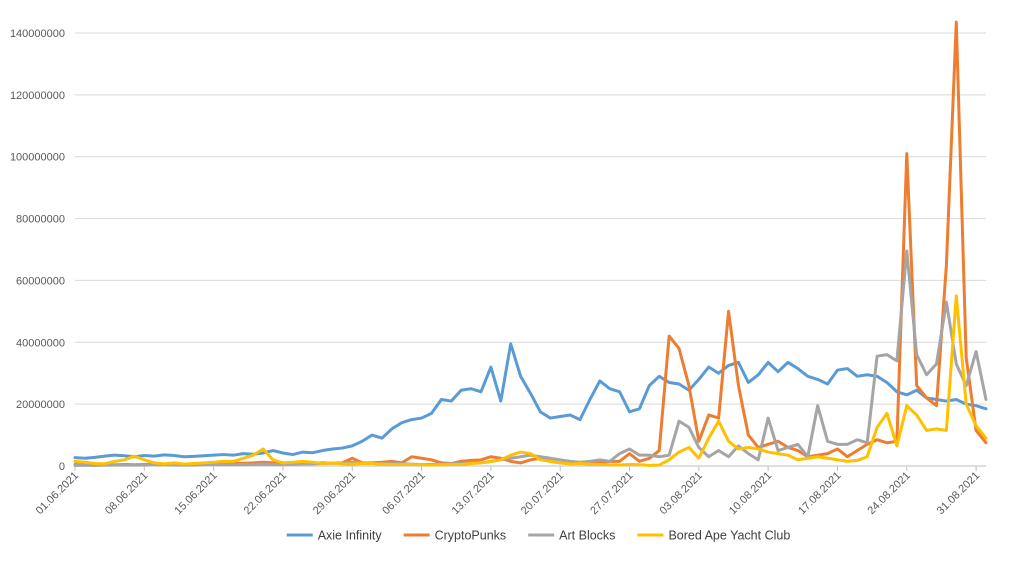  Describe the element at coordinates (37, 96) in the screenshot. I see `y-tick-label: 120000000` at that location.